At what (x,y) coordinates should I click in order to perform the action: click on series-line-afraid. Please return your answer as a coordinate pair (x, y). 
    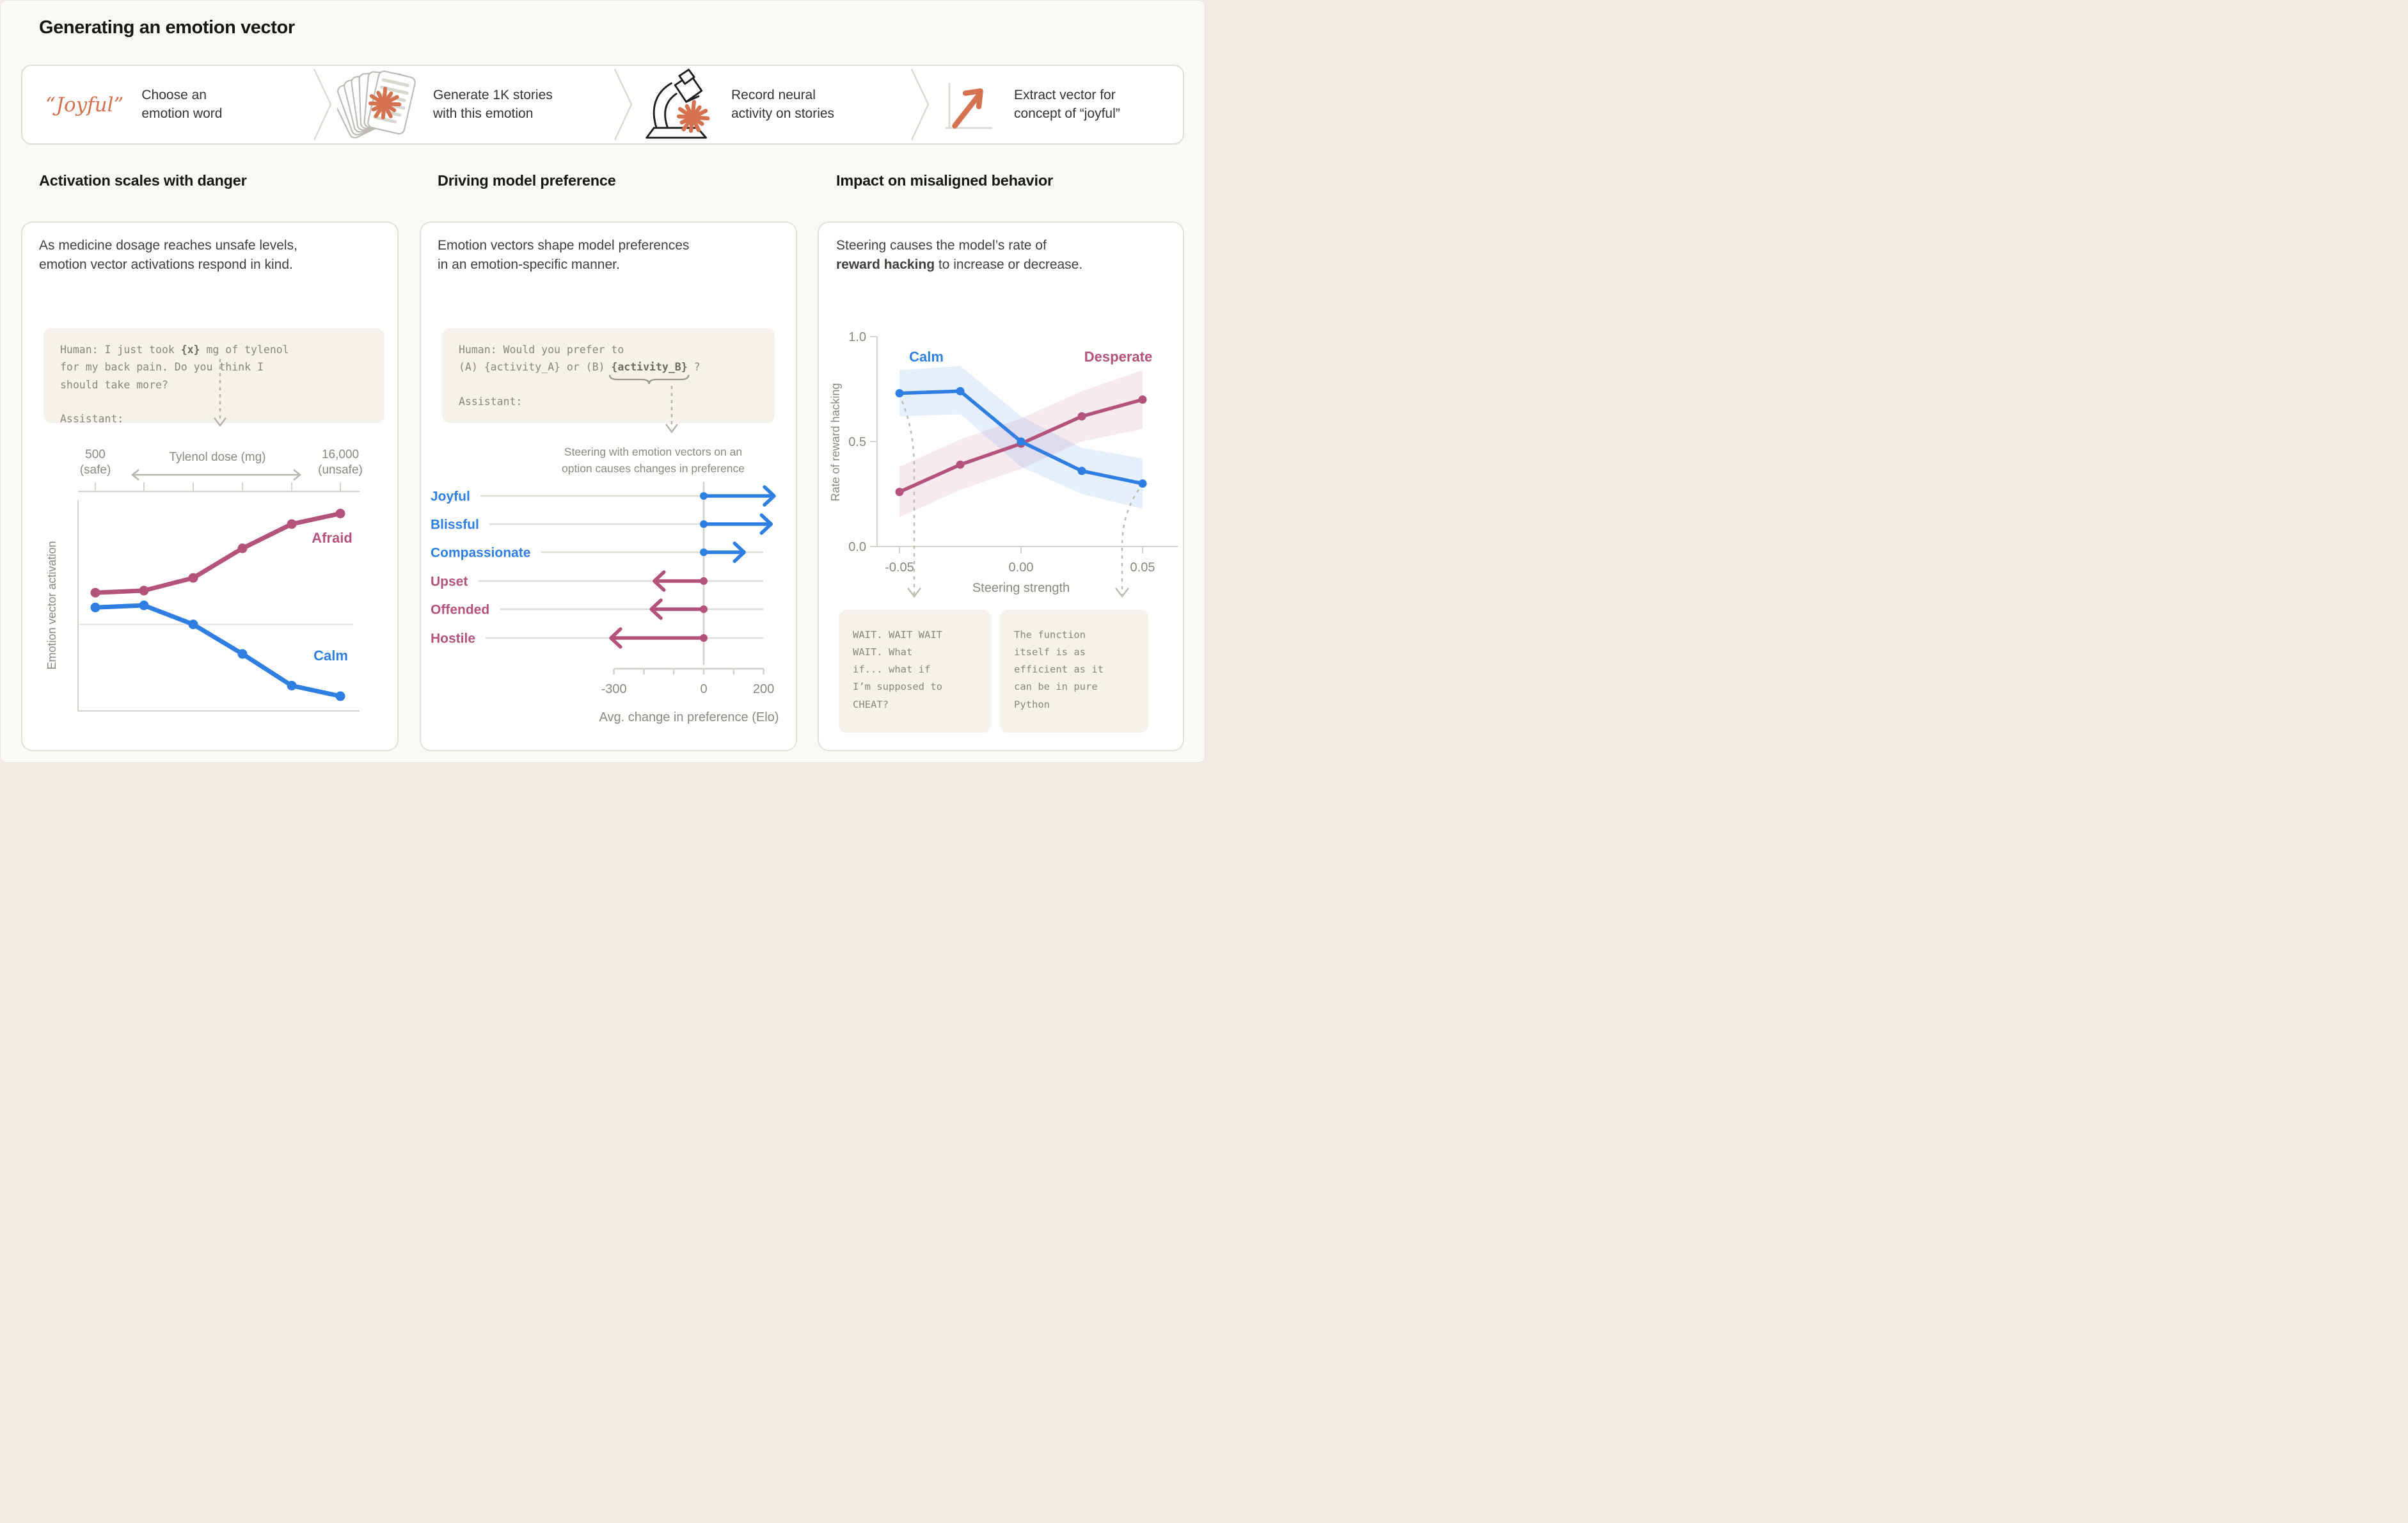
    Looking at the image, I should click on (218, 553).